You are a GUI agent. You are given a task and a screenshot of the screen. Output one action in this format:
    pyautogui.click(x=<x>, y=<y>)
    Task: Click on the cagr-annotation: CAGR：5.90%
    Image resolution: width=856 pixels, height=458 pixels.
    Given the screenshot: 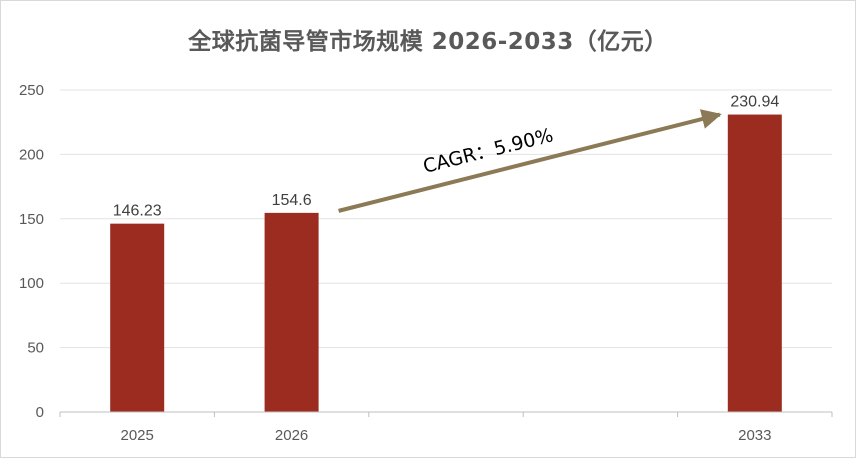 What is the action you would take?
    pyautogui.click(x=530, y=161)
    